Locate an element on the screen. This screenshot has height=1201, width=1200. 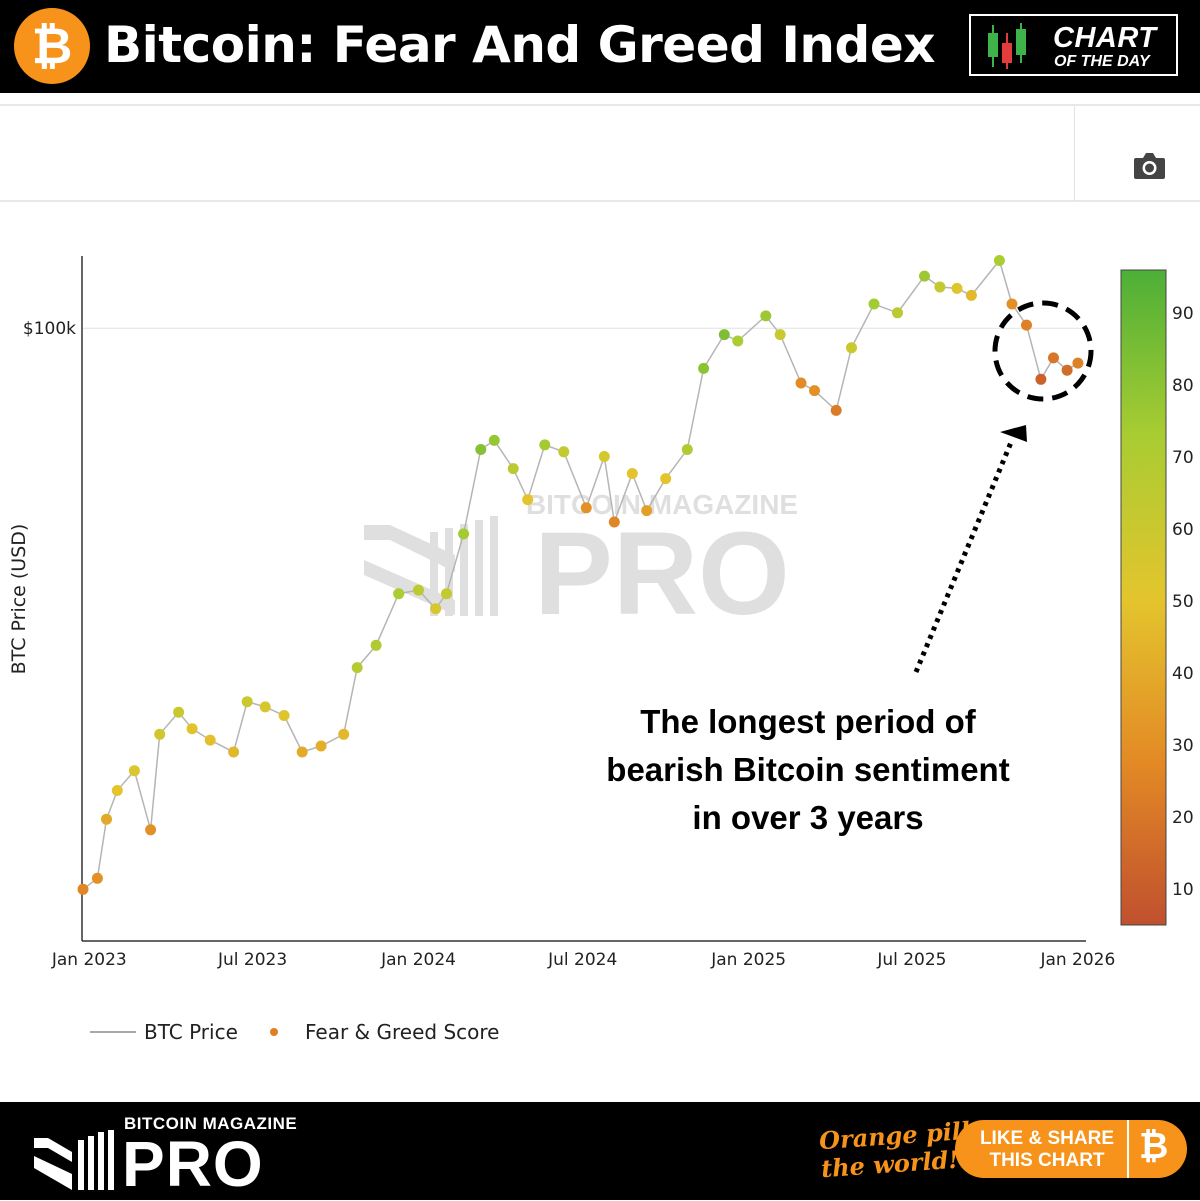
colorbar is located at coordinates (1143, 597).